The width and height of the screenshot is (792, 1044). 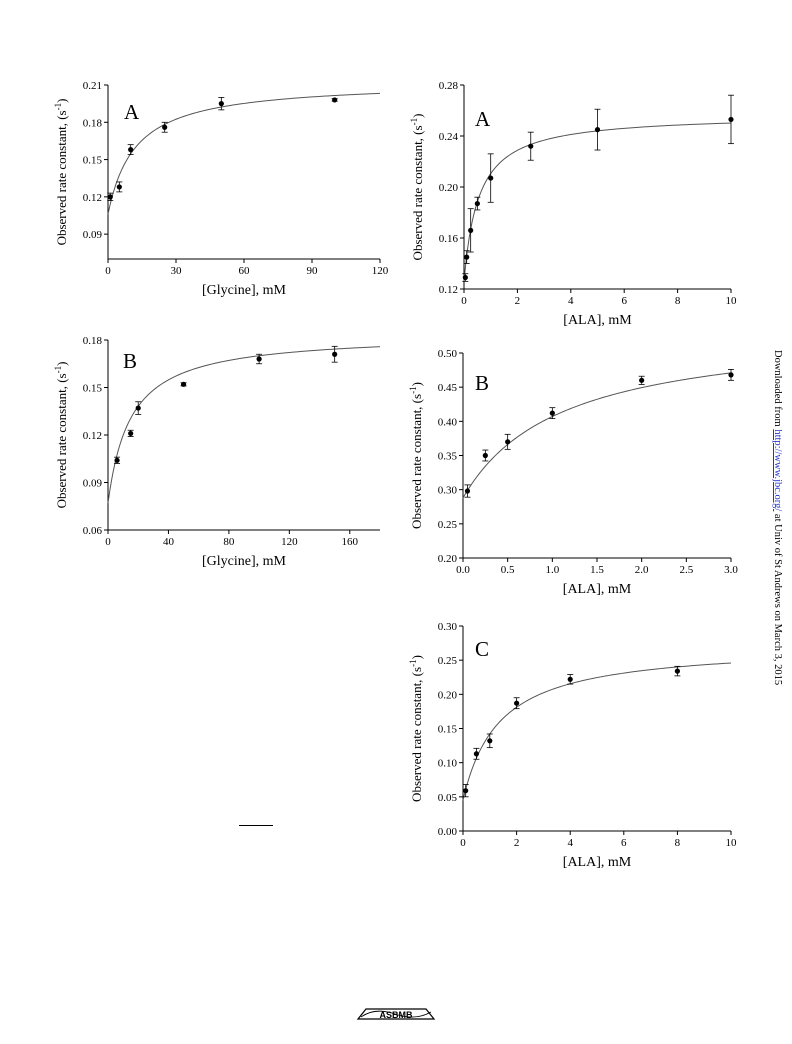 What do you see at coordinates (449, 137) in the screenshot?
I see `y-tick-label: 0.24` at bounding box center [449, 137].